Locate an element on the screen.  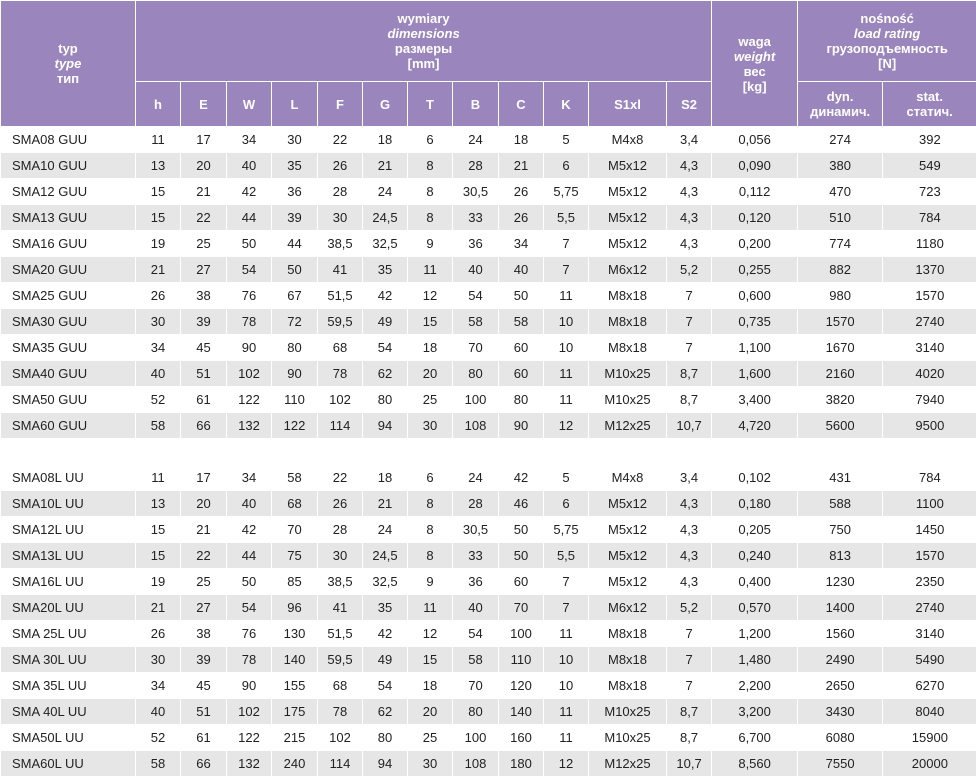
type-cell: SMA16L UU is located at coordinates (68, 582).